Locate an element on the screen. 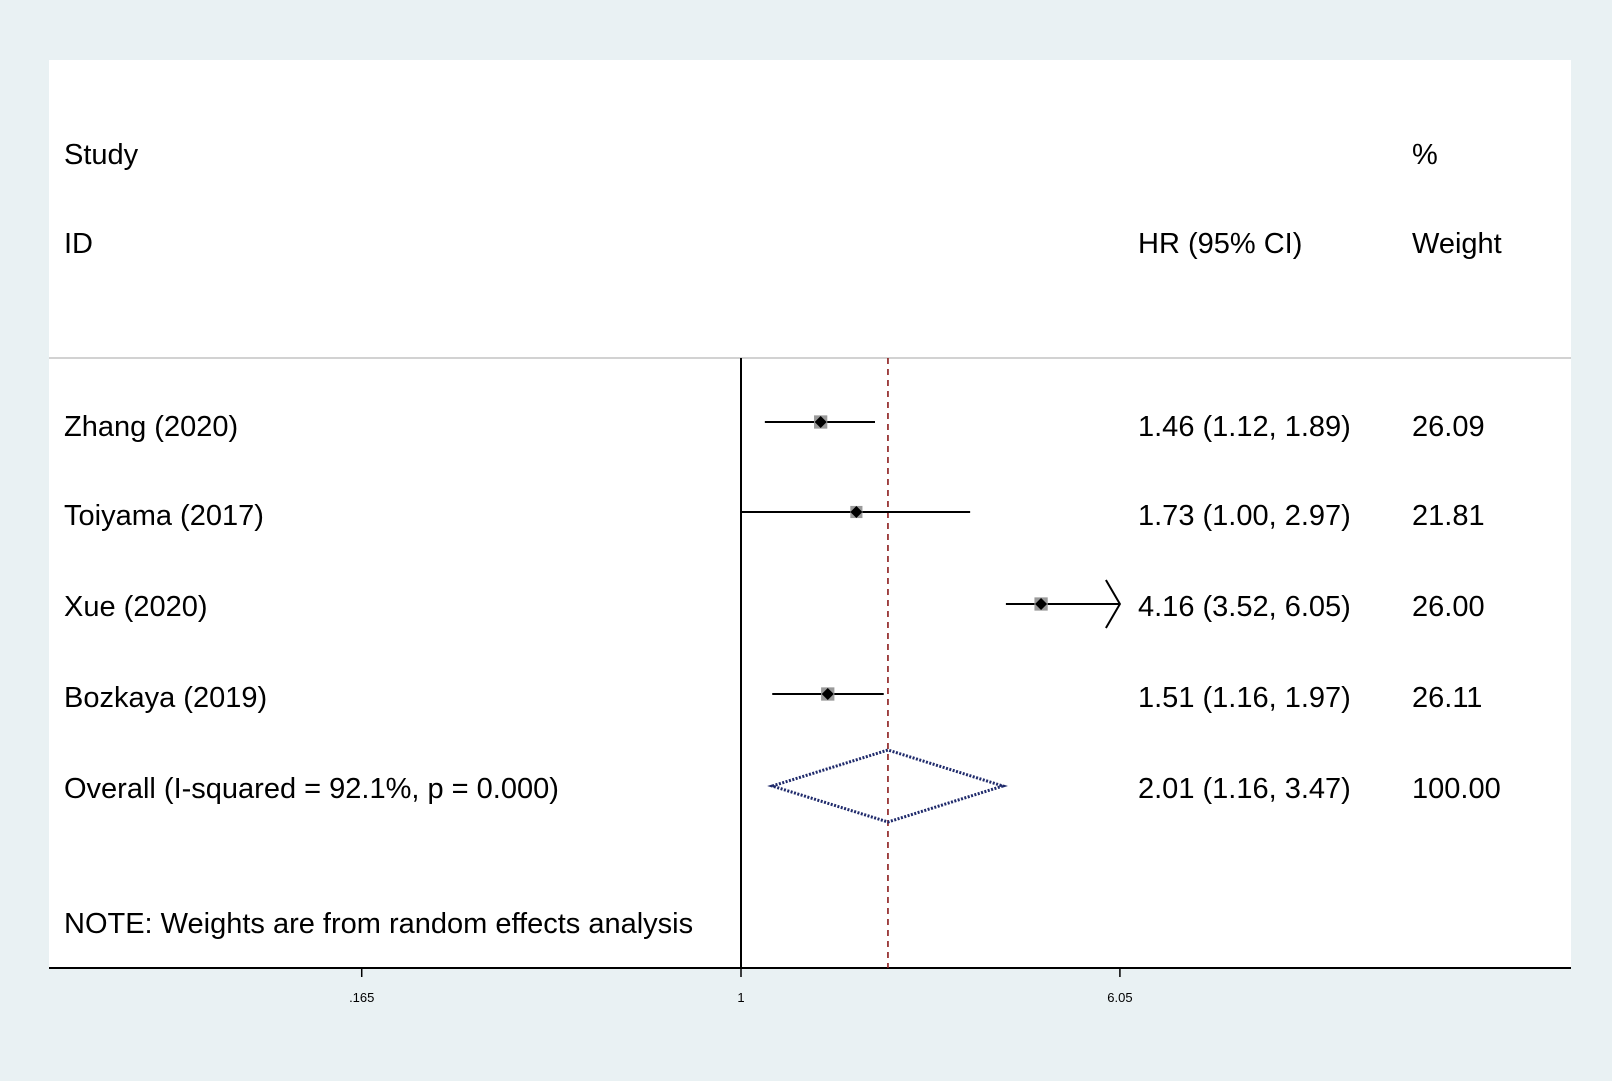 The width and height of the screenshot is (1612, 1081). study-label-2: Toiyama (2017) is located at coordinates (164, 516).